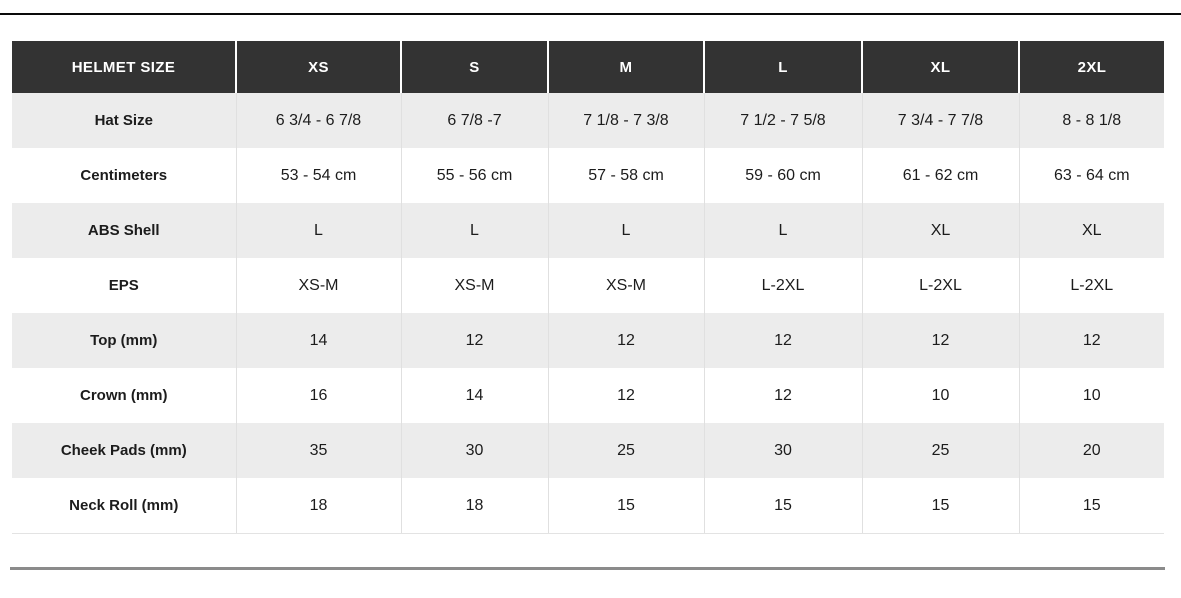 The image size is (1181, 598). I want to click on header-cell-m: M, so click(625, 67).